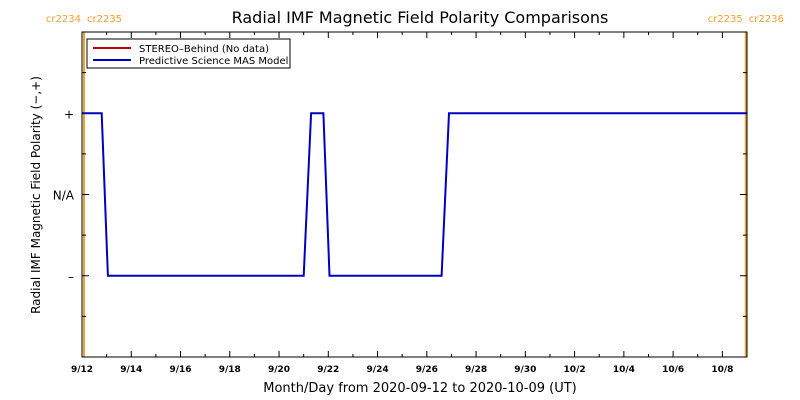 This screenshot has height=400, width=800. What do you see at coordinates (476, 370) in the screenshot?
I see `x-tick-label: 9/28` at bounding box center [476, 370].